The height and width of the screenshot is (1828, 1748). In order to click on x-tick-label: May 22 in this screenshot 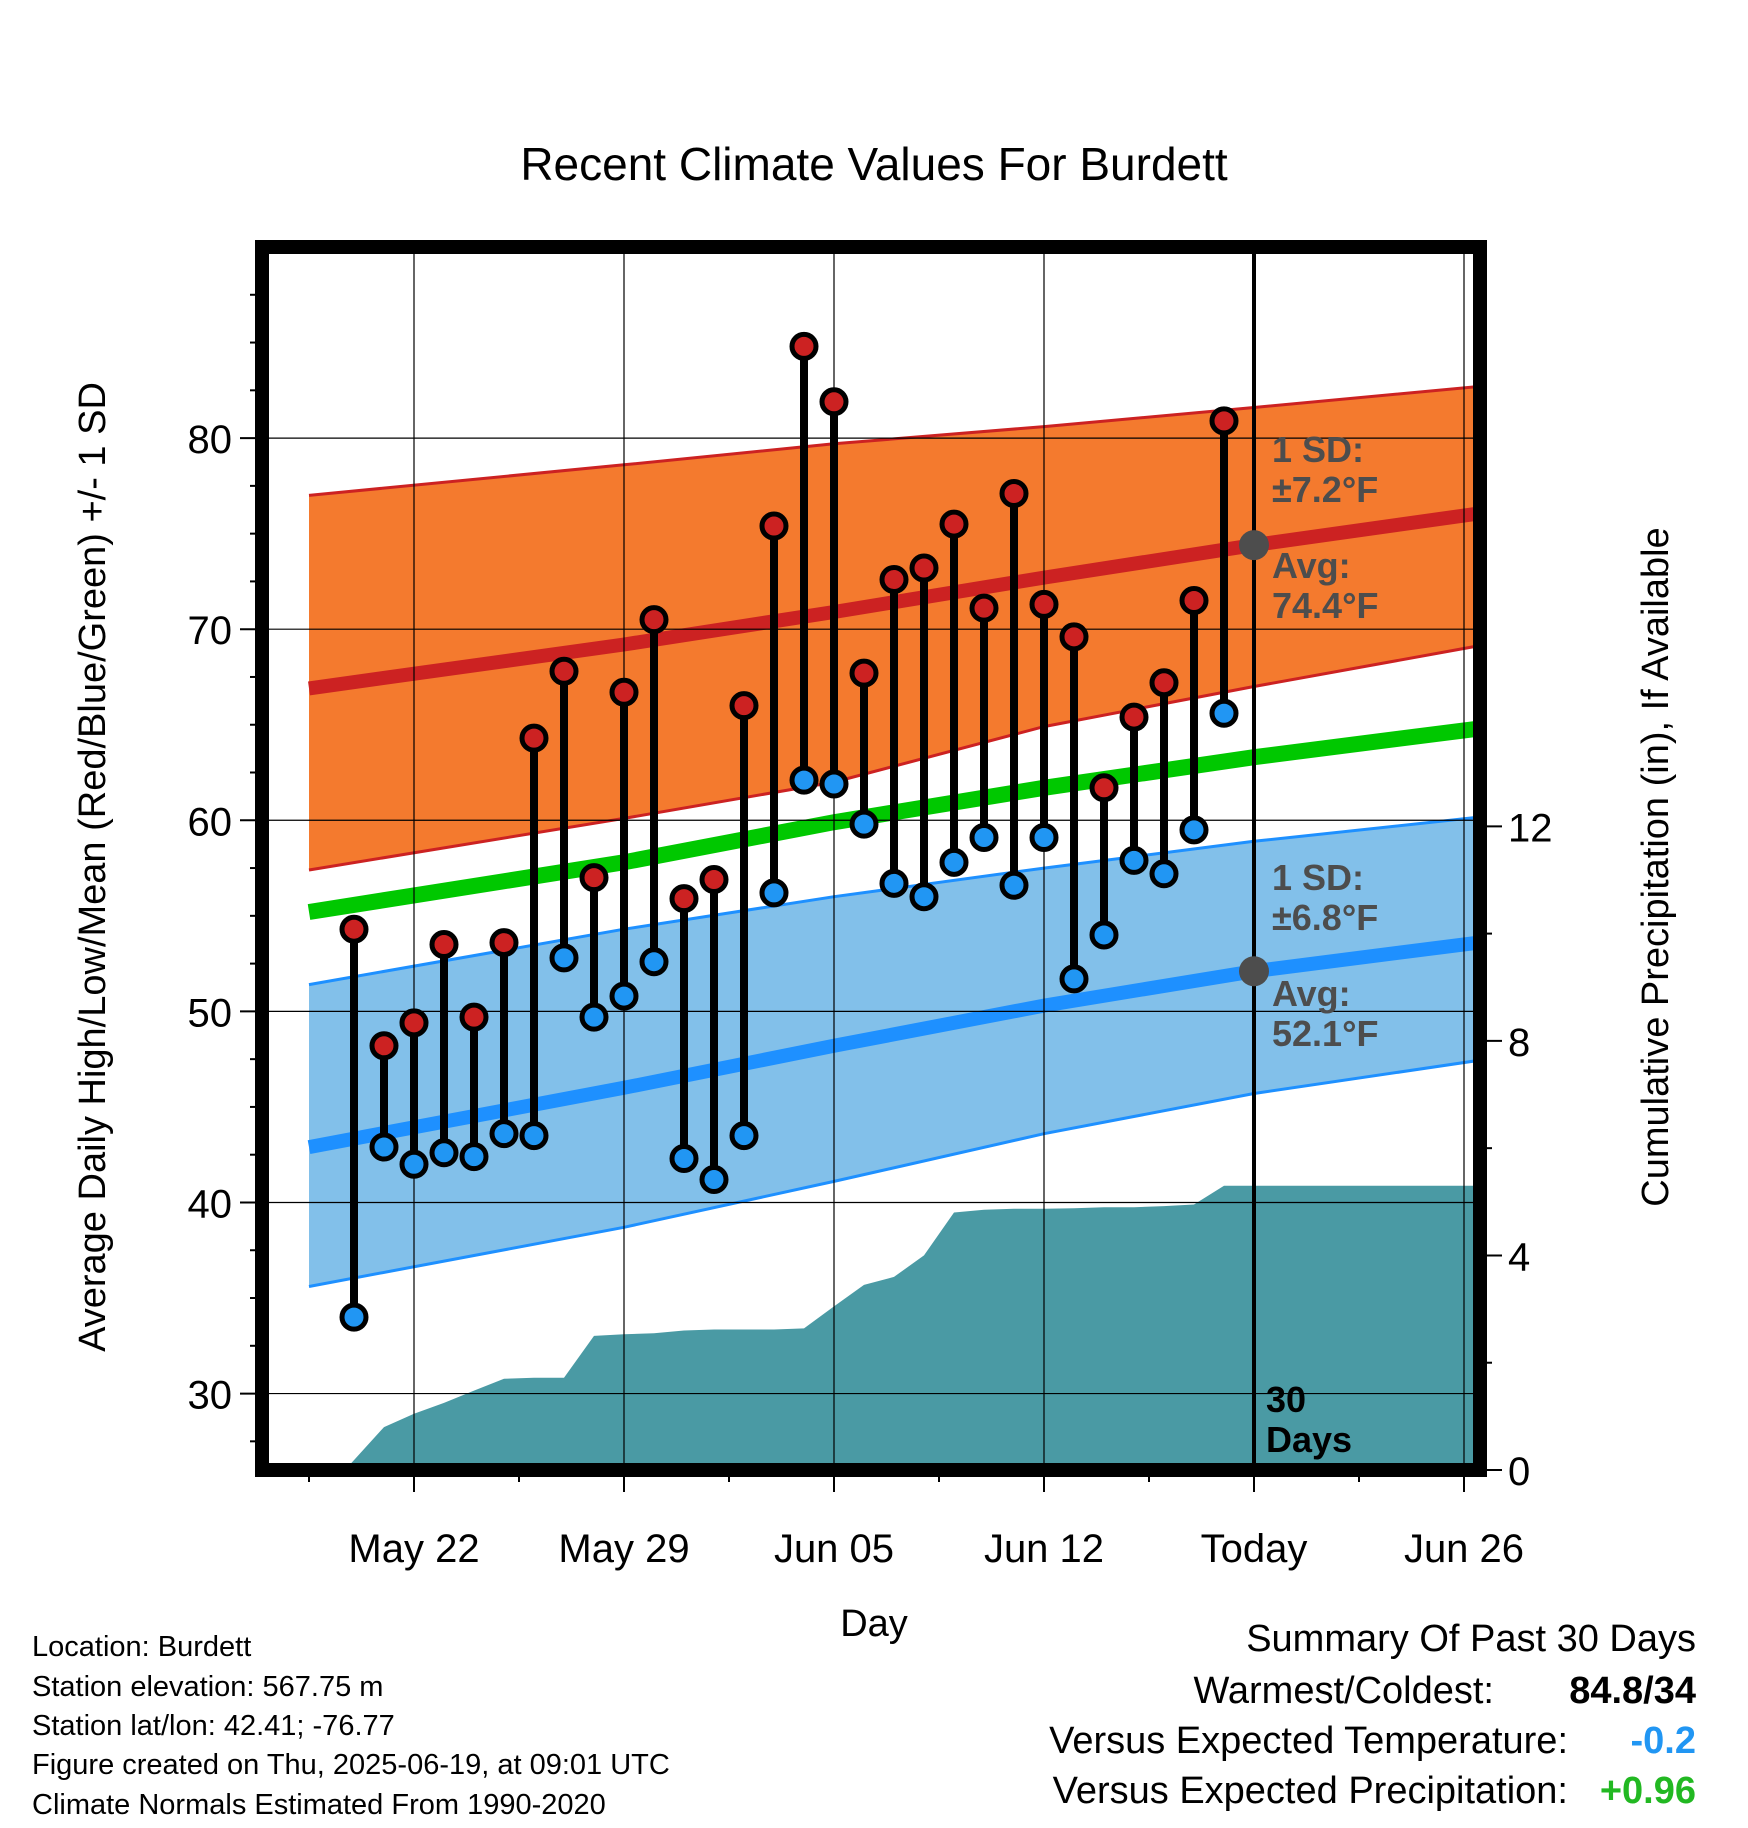, I will do `click(413, 1549)`.